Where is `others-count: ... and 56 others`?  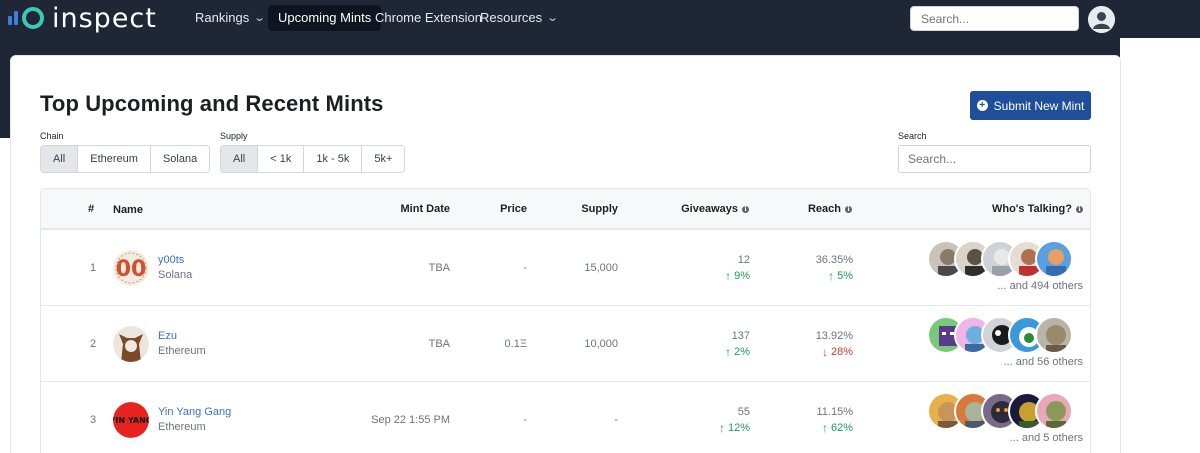 others-count: ... and 56 others is located at coordinates (1043, 362).